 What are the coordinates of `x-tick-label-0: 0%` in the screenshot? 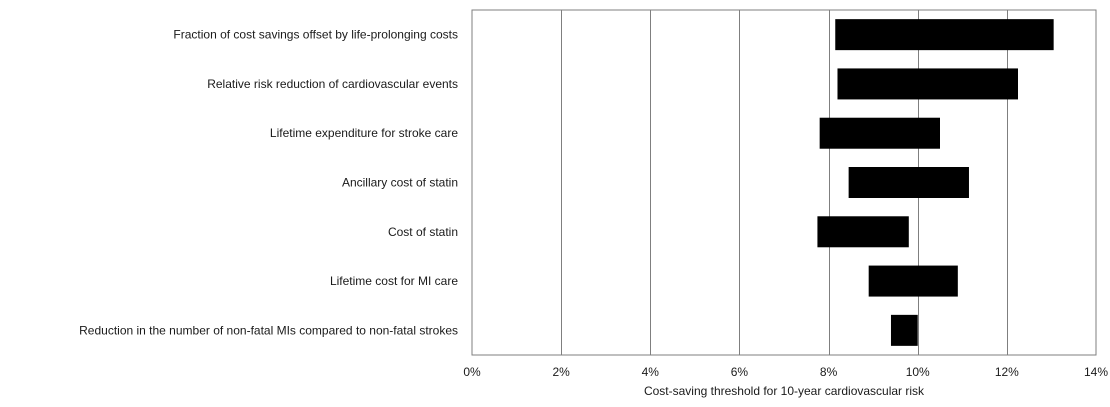 It's located at (472, 372).